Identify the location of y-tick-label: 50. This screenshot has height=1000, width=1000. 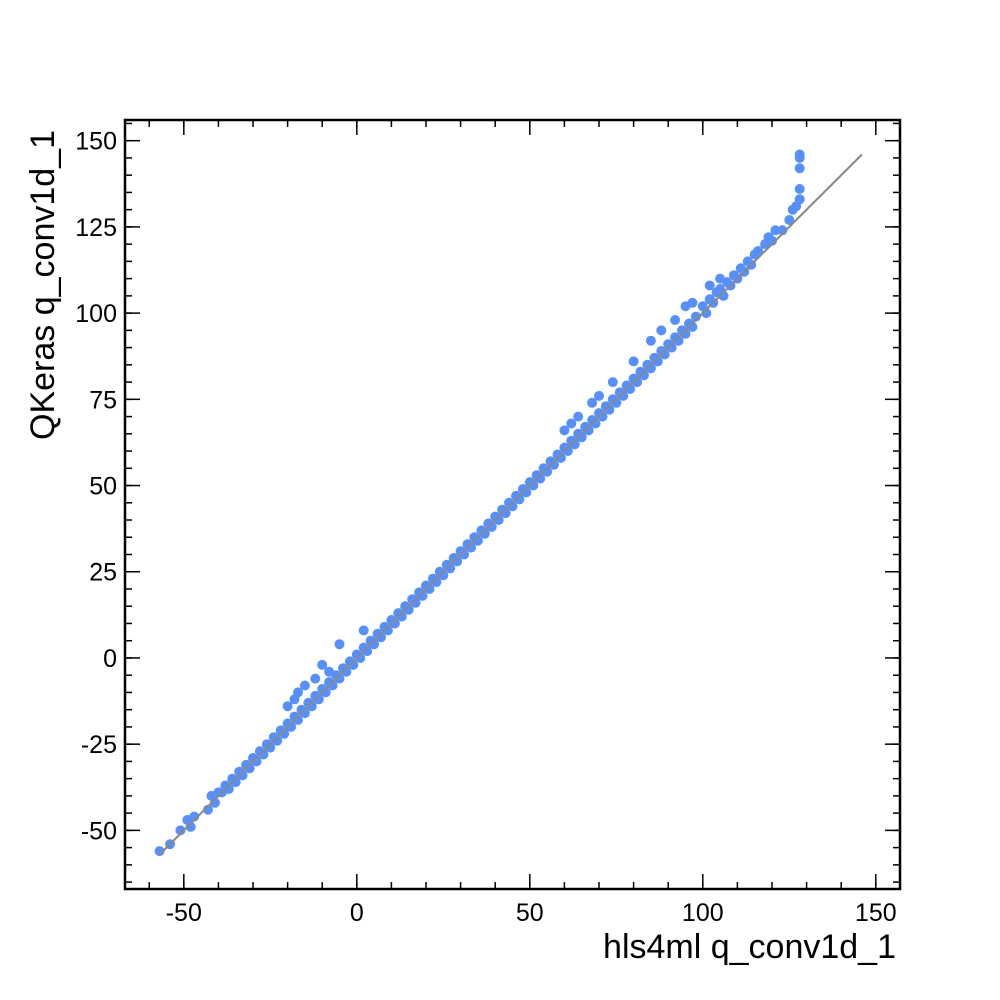
(103, 487).